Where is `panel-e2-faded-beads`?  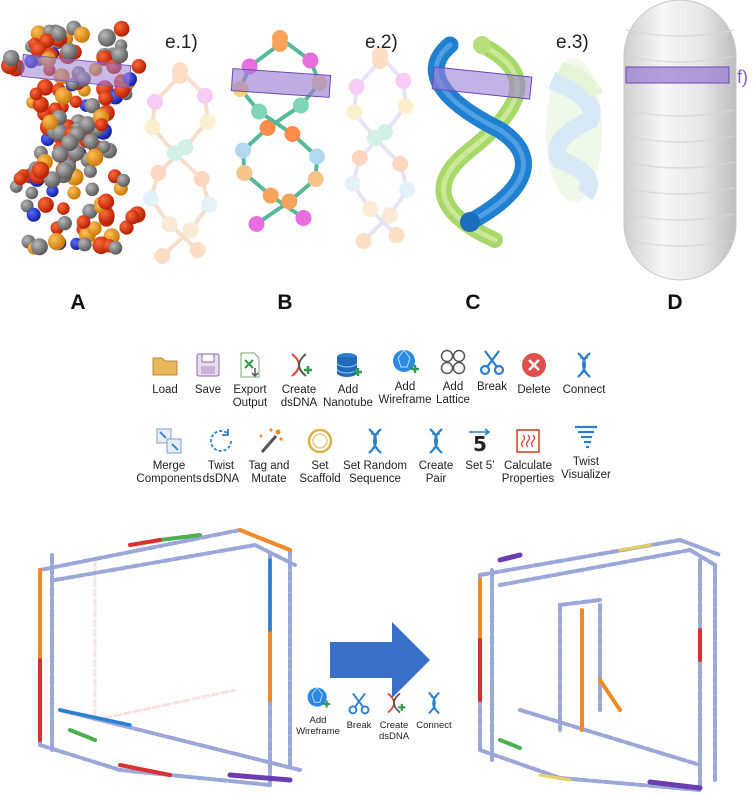
panel-e2-faded-beads is located at coordinates (380, 148).